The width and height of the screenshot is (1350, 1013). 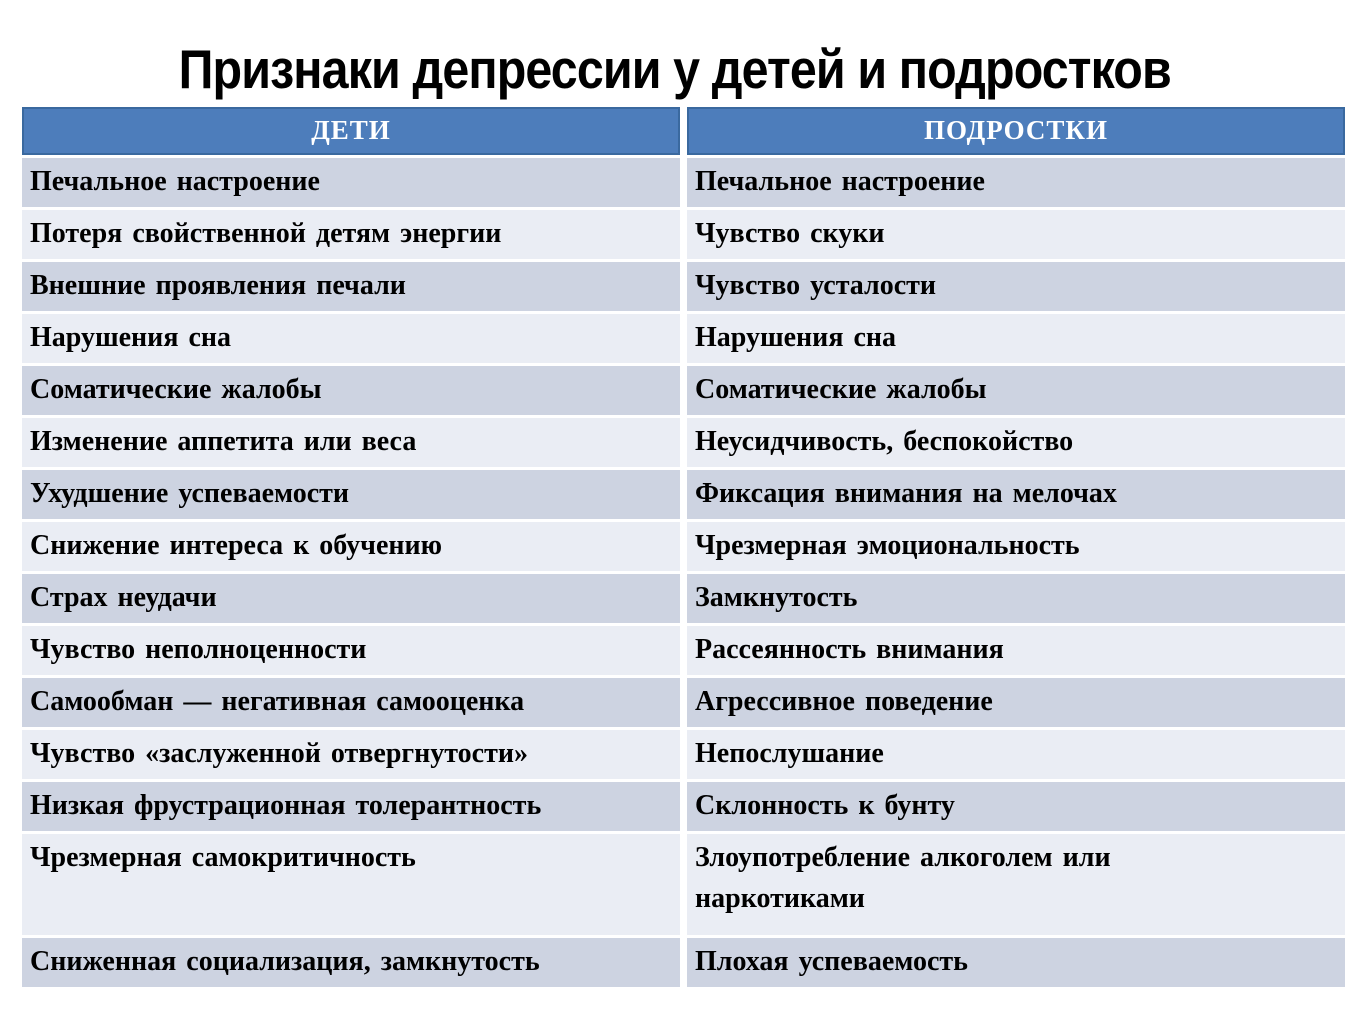 I want to click on table-row: Страх неудачи Замкнутость, so click(x=683, y=598).